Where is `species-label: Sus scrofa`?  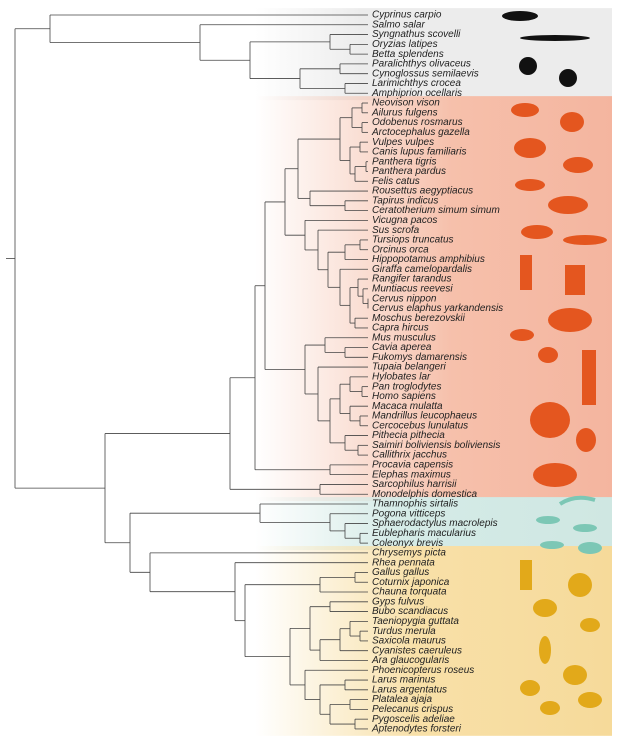 species-label: Sus scrofa is located at coordinates (396, 230).